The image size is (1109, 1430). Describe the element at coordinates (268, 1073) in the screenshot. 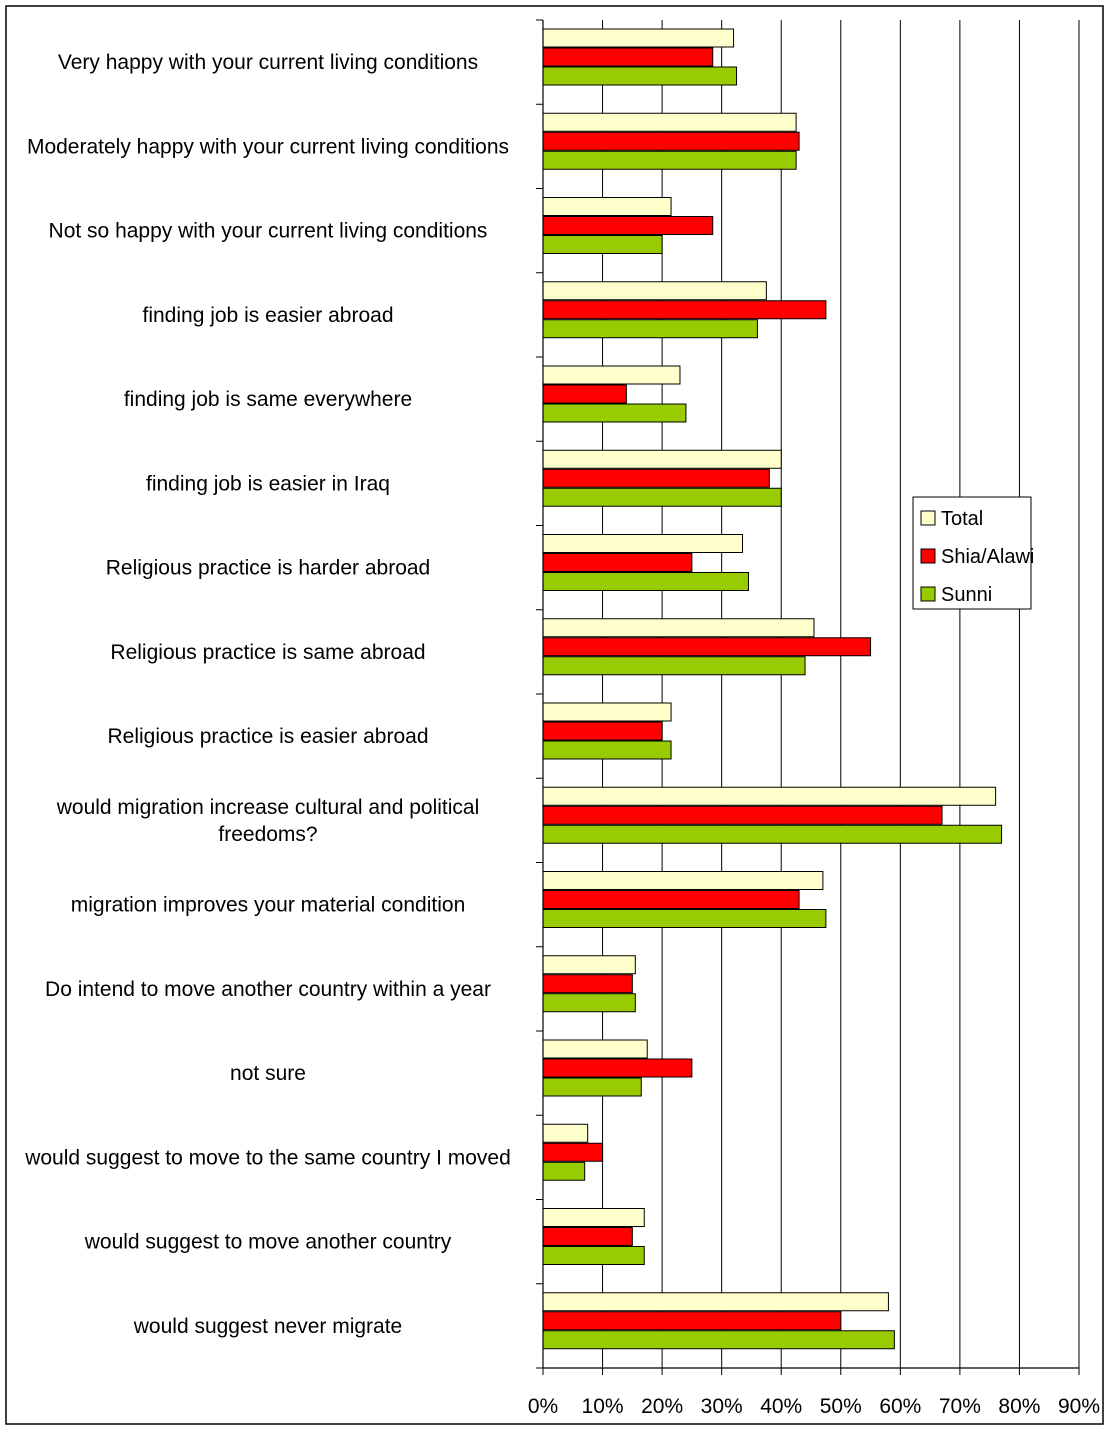

I see `category-label: not sure` at that location.